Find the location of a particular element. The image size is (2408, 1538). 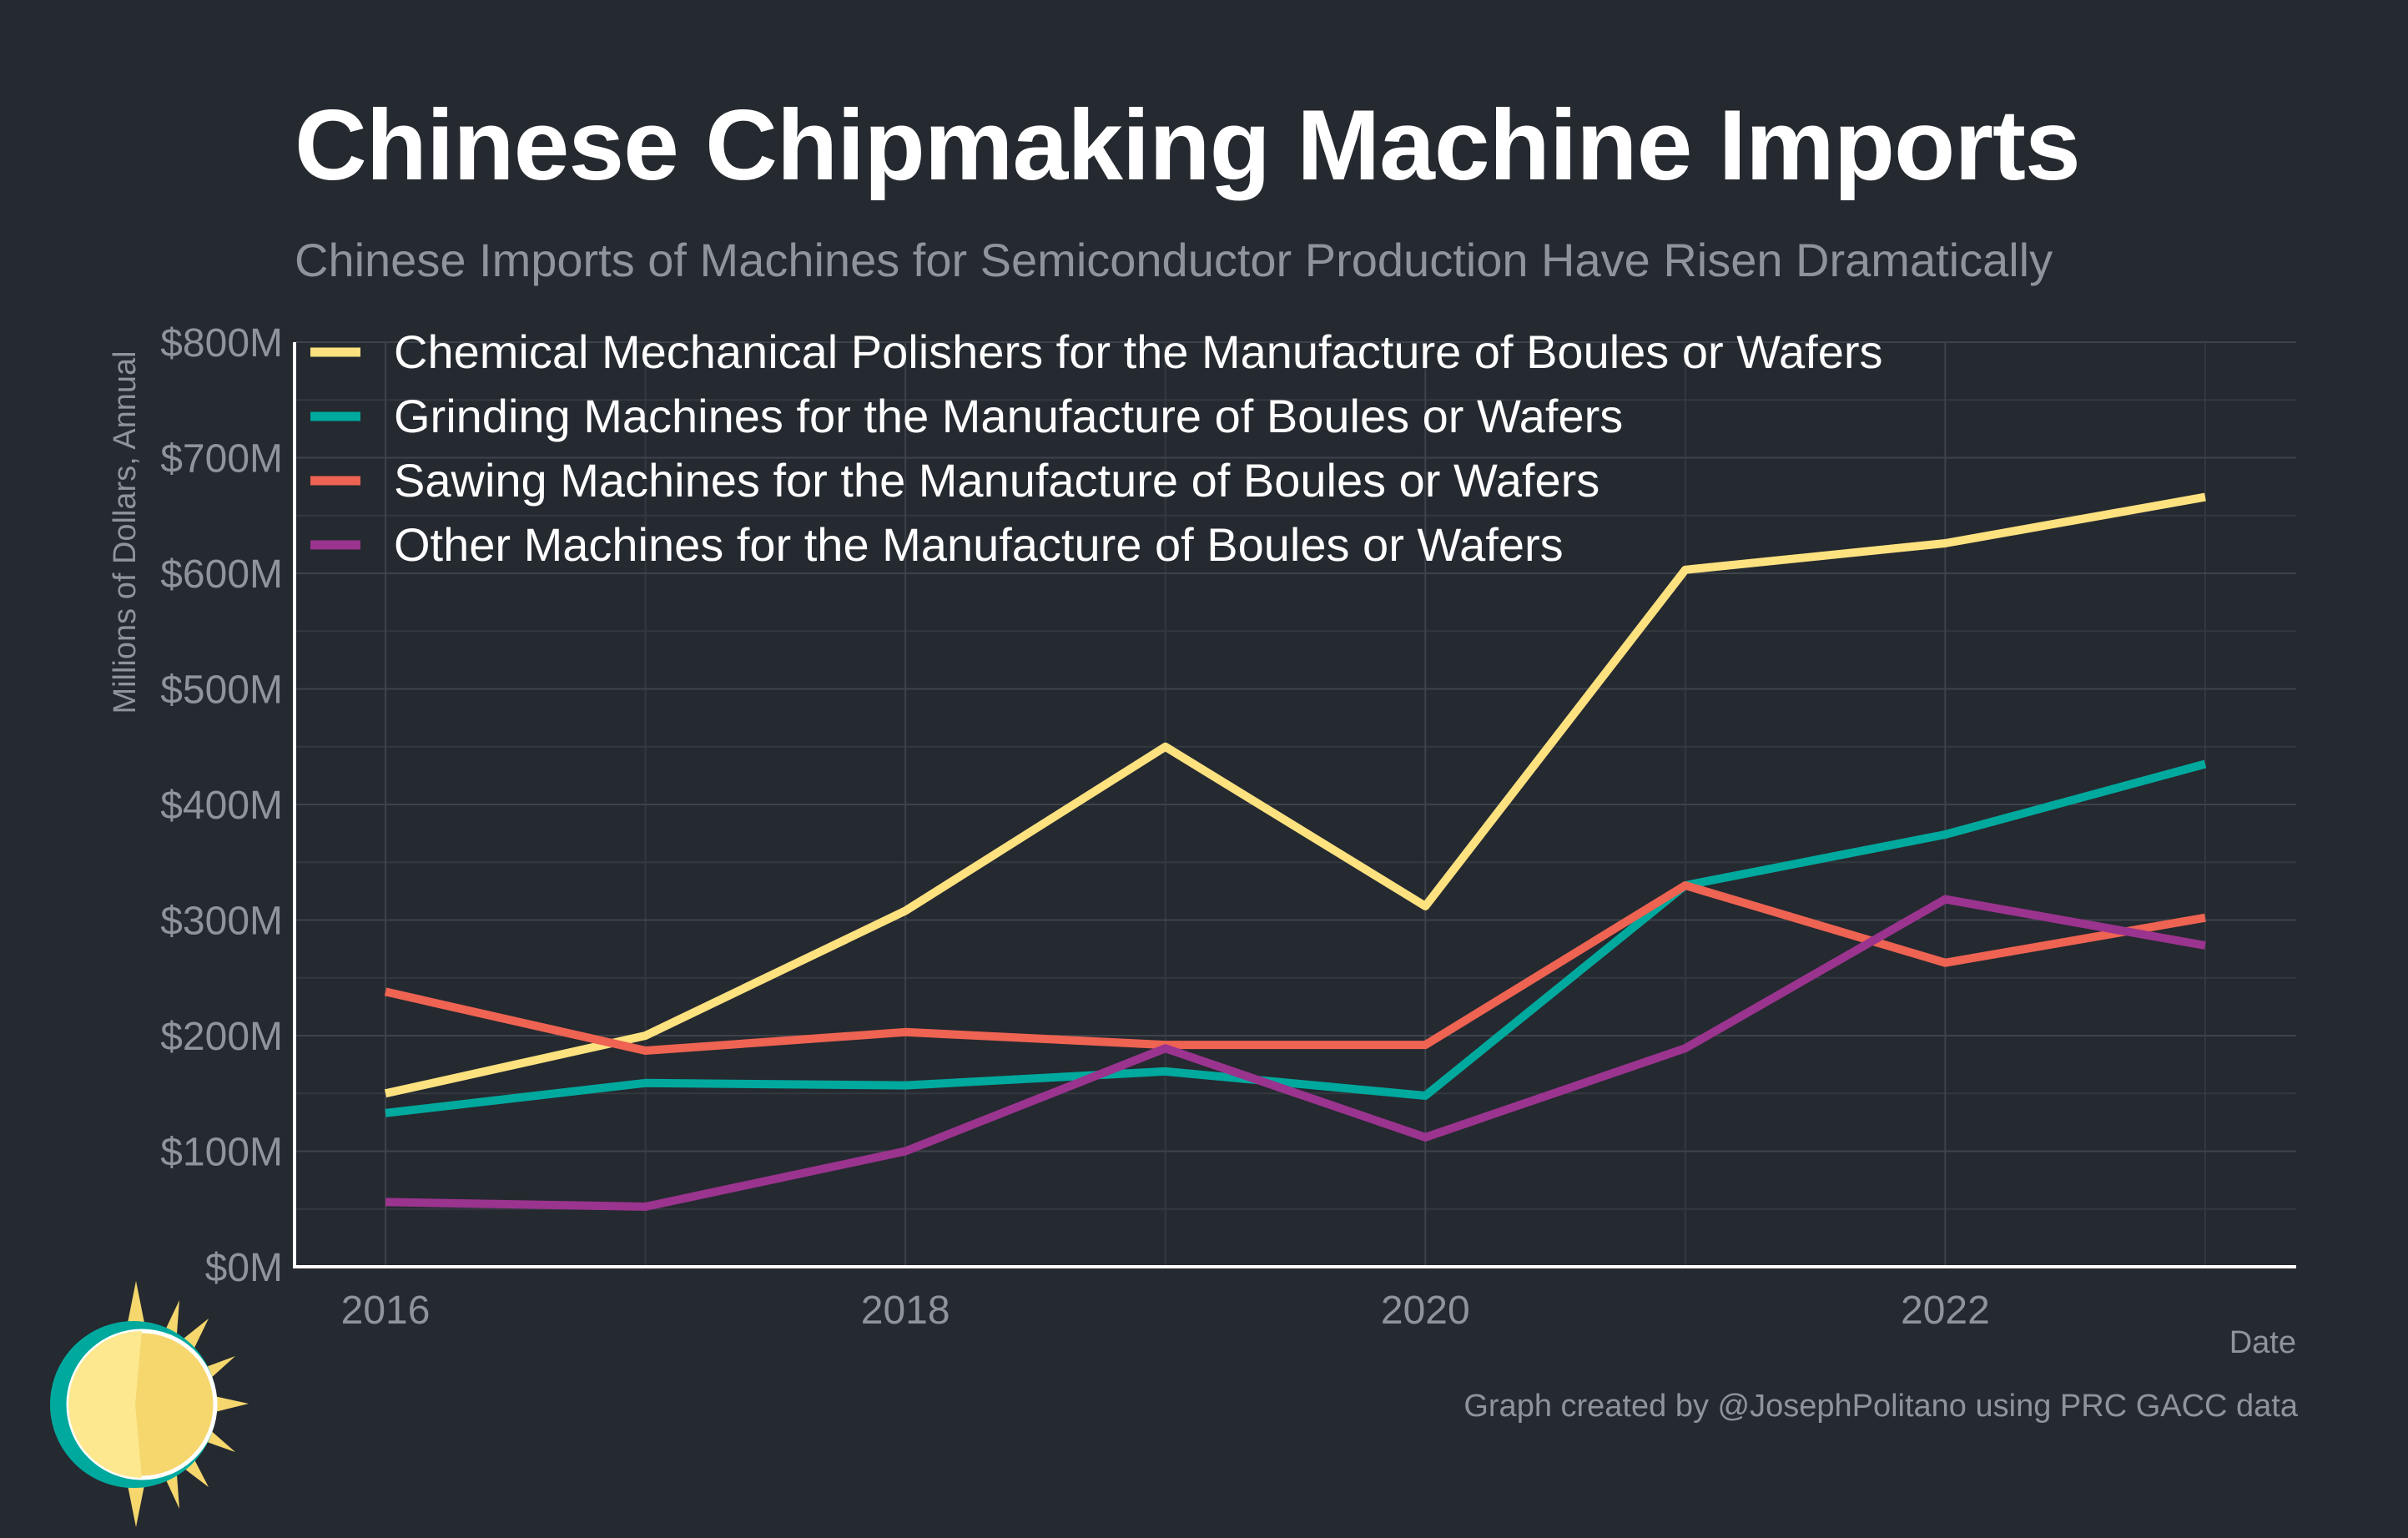

y-tick-label: $500M is located at coordinates (221, 690).